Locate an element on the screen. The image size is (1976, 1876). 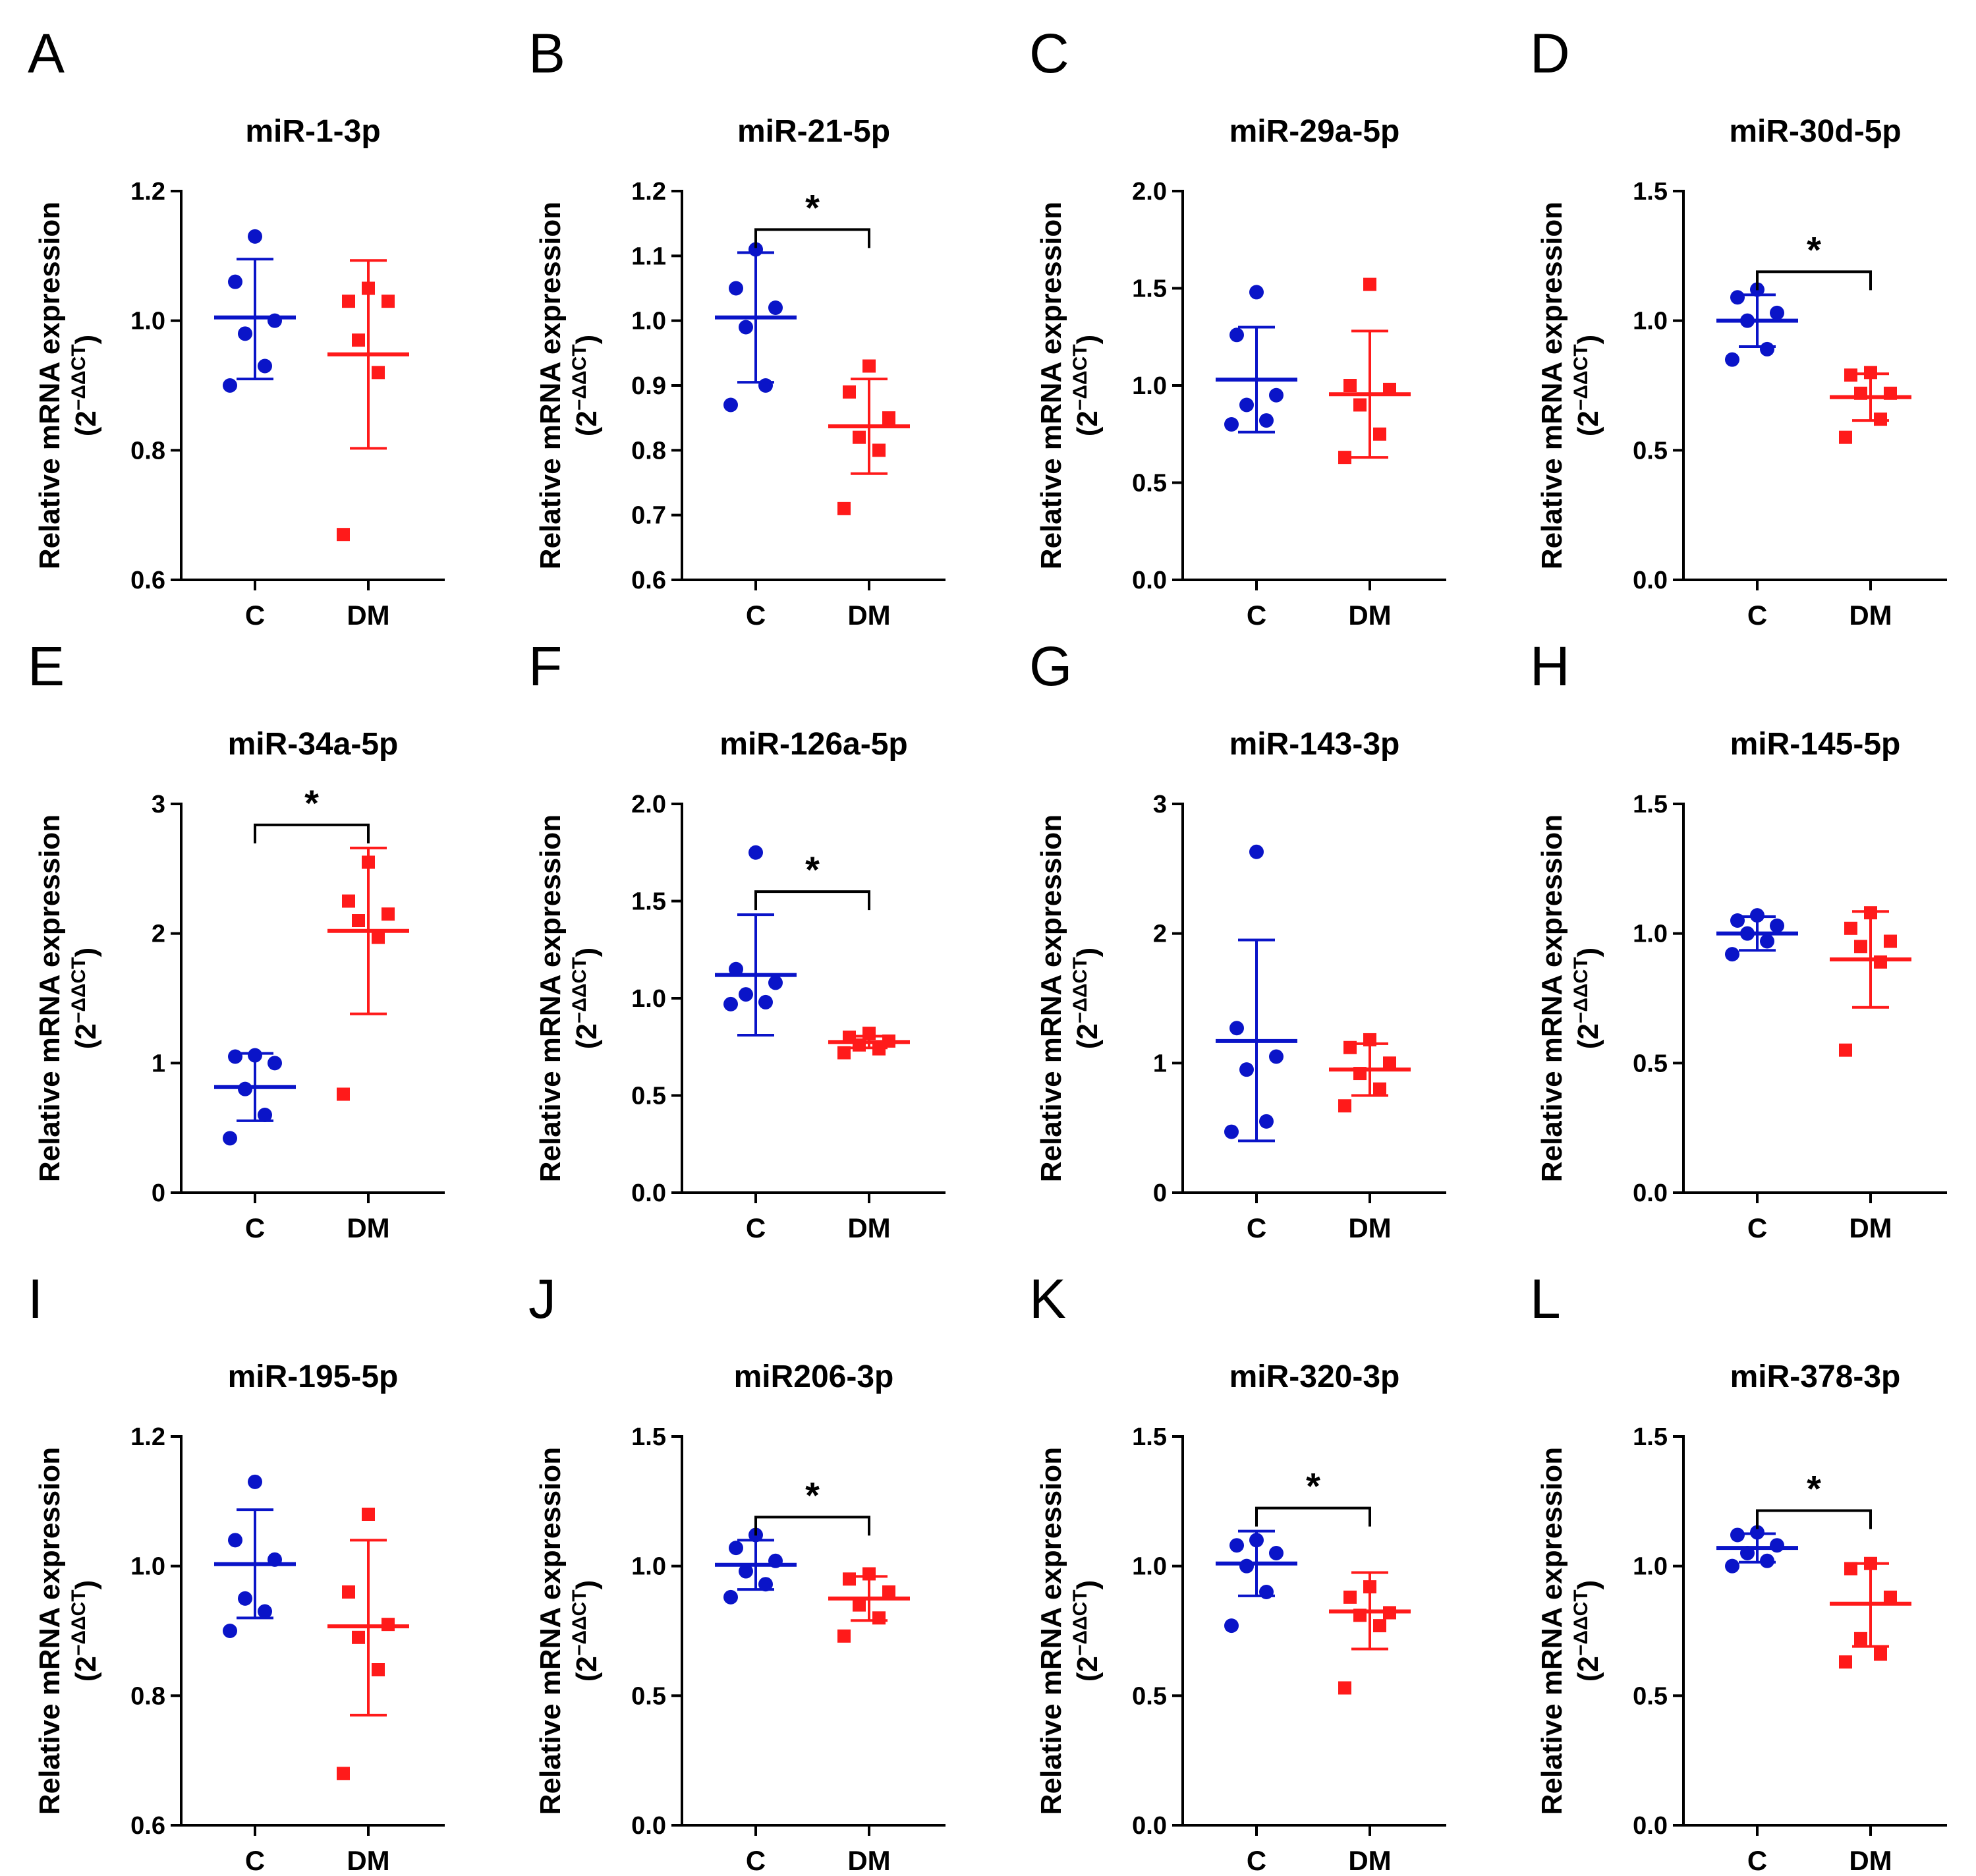
chart-title: miR-21-5p is located at coordinates (813, 131).